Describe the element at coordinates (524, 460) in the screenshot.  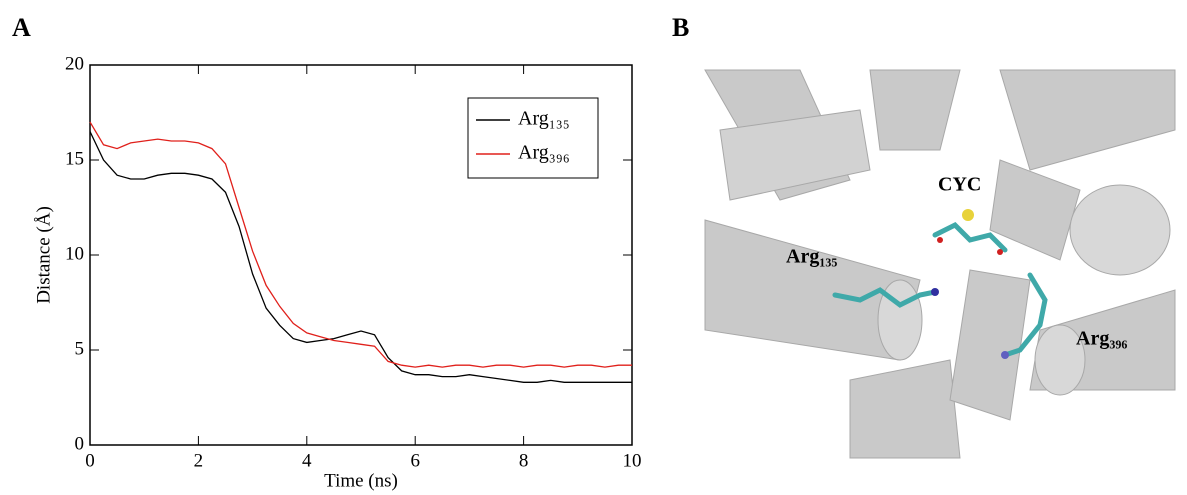
I see `x-tick-label: 8` at that location.